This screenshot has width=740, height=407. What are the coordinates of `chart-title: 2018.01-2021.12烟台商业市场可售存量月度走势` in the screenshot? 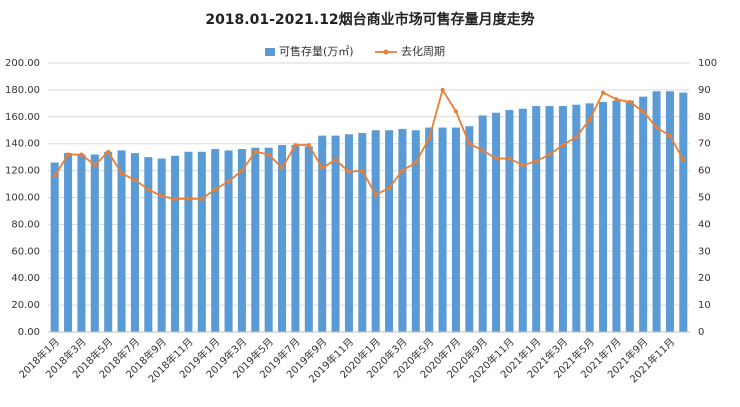 It's located at (369, 19).